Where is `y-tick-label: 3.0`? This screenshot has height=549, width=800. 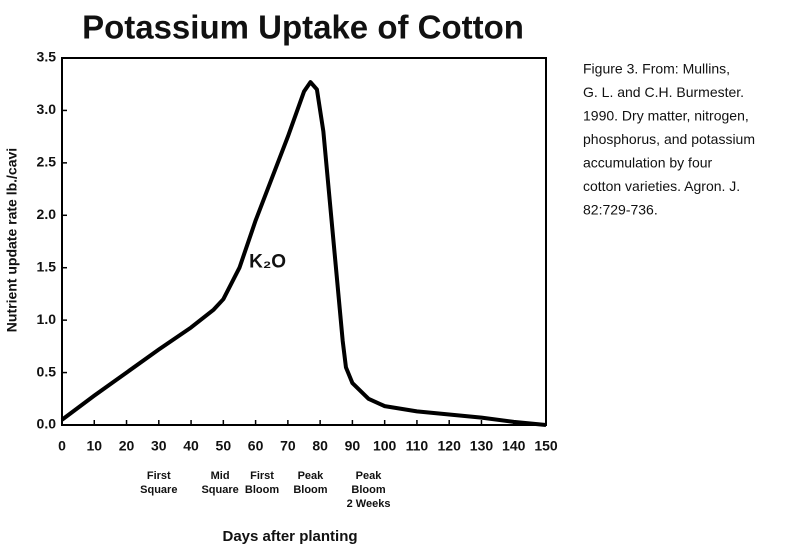
y-tick-label: 3.0 is located at coordinates (47, 109).